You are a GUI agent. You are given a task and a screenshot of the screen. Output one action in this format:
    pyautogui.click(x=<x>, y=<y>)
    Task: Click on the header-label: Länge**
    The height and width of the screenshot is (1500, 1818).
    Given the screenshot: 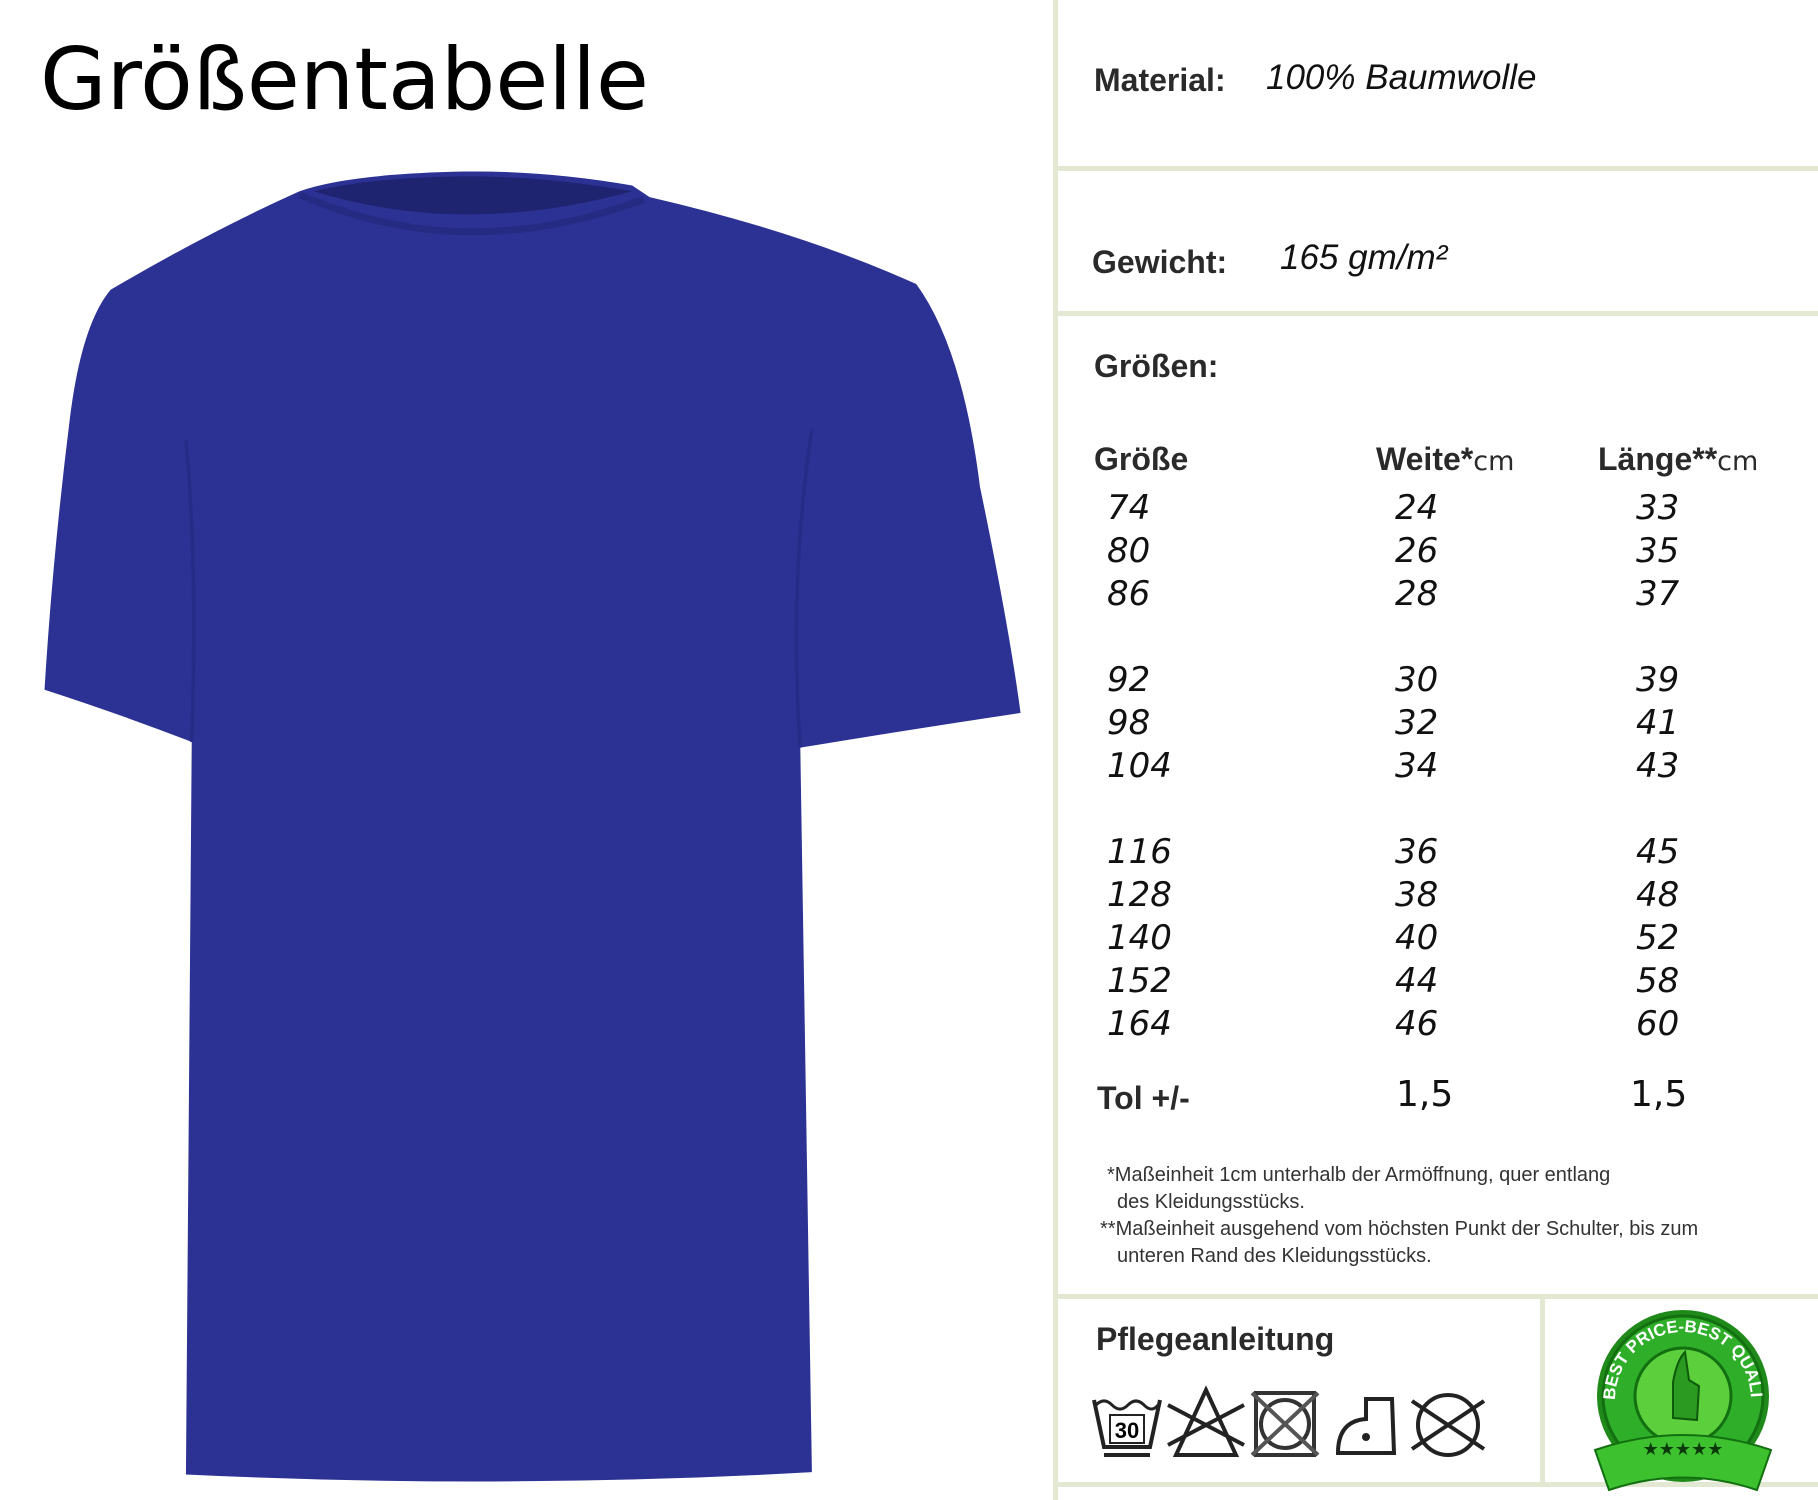 What is the action you would take?
    pyautogui.click(x=1658, y=459)
    